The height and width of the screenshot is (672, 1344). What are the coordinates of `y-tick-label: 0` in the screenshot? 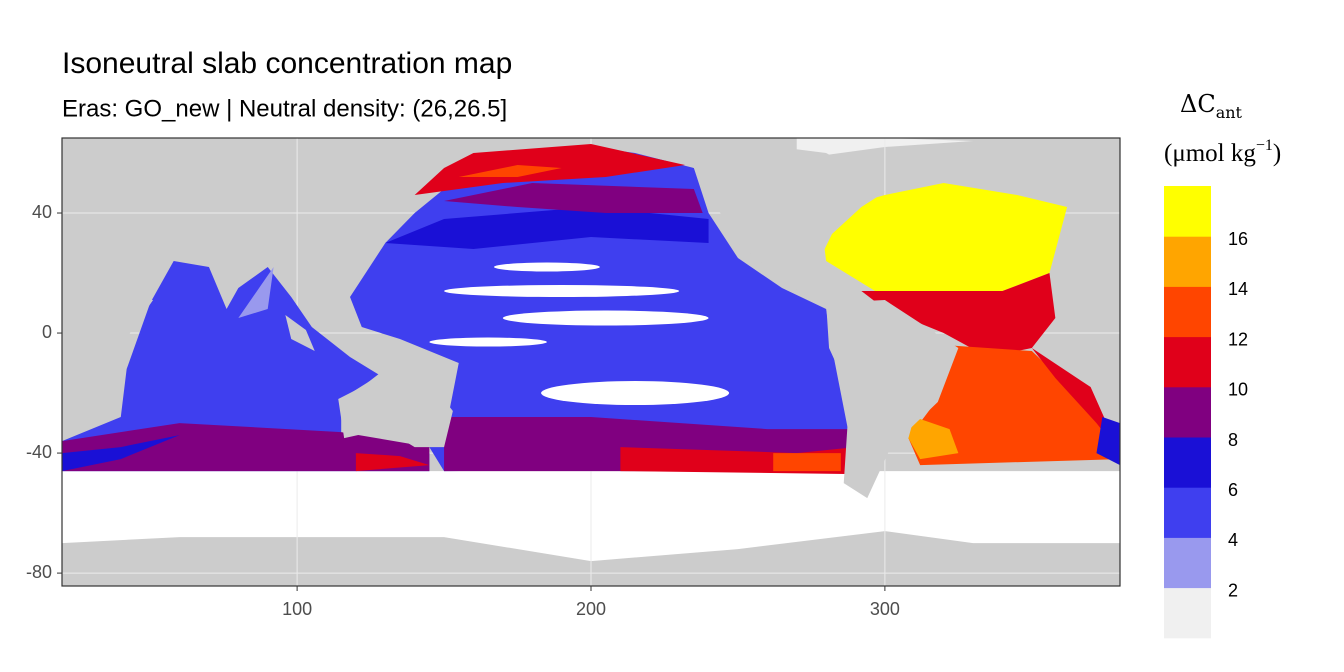 It's located at (47, 332).